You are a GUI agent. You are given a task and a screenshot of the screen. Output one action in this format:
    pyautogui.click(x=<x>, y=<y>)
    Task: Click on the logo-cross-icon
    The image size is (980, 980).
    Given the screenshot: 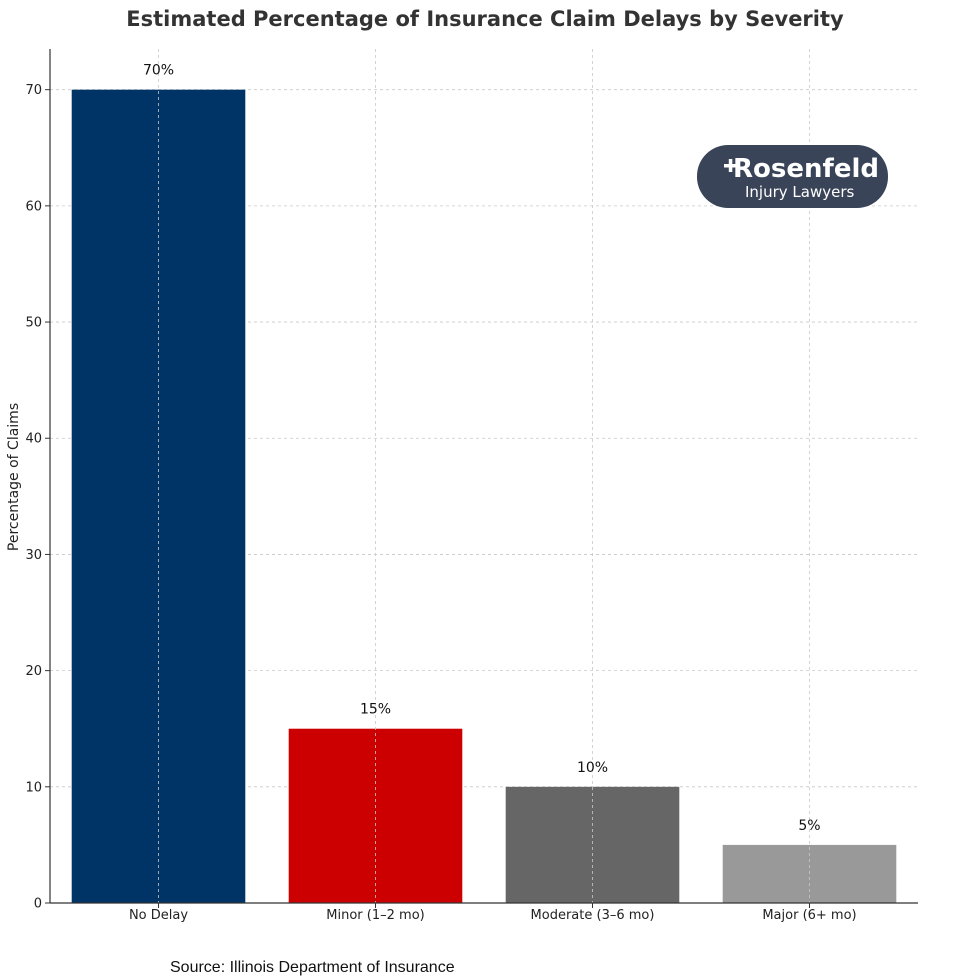 What is the action you would take?
    pyautogui.click(x=730, y=165)
    